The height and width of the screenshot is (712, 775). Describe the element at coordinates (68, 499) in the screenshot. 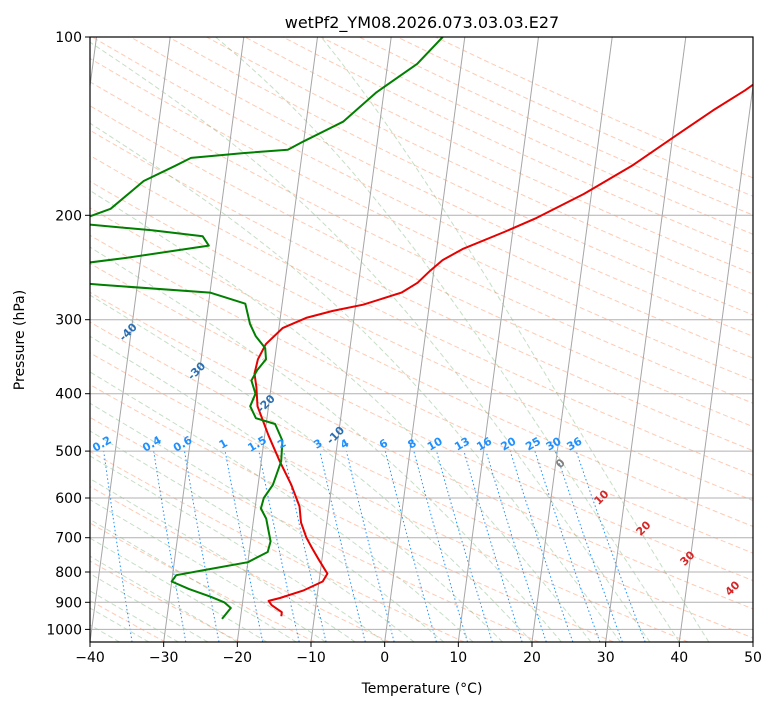

I see `y-tick-label: 600` at that location.